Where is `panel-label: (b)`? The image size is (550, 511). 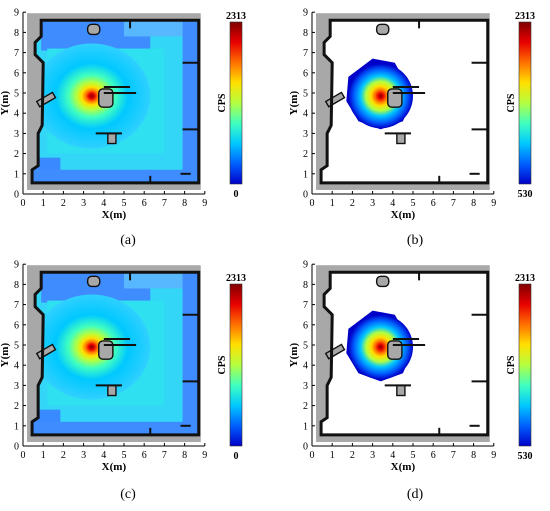 panel-label: (b) is located at coordinates (415, 240).